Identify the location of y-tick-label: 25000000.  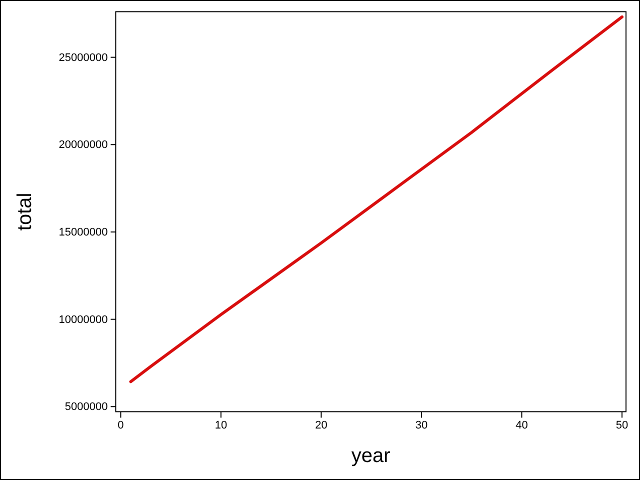
(83, 58).